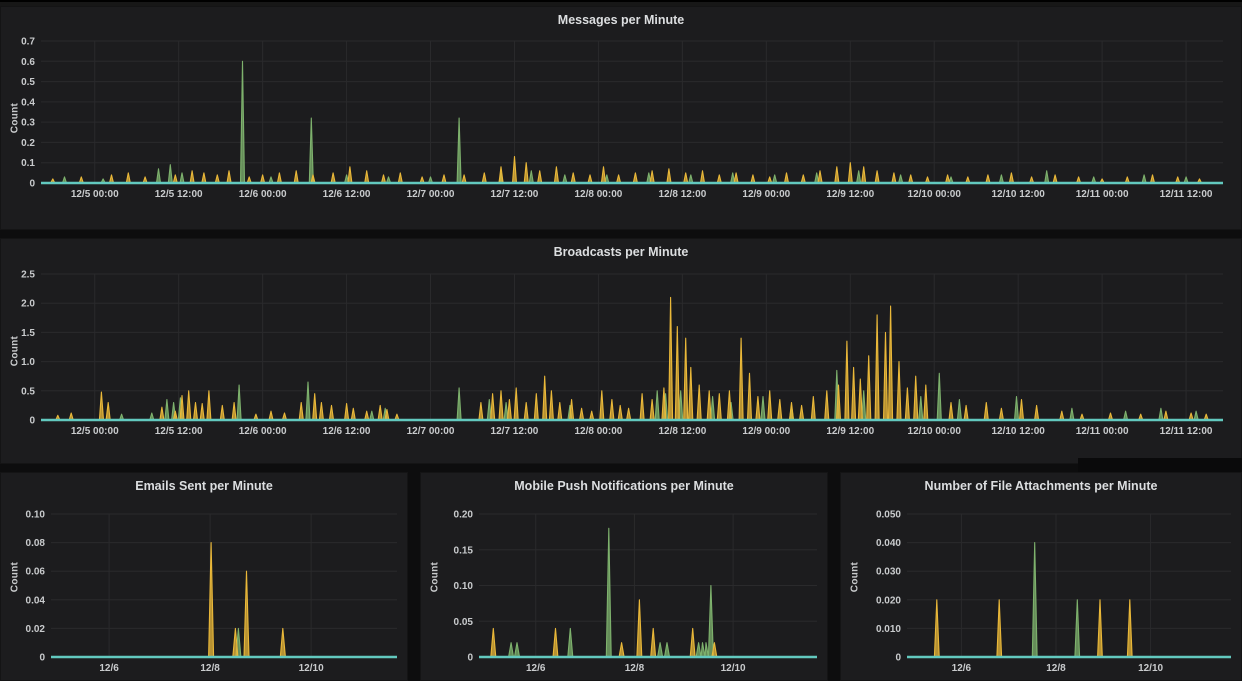  Describe the element at coordinates (624, 486) in the screenshot. I see `panel-title-mobile-push: Mobile Push Notifications per Minute` at that location.